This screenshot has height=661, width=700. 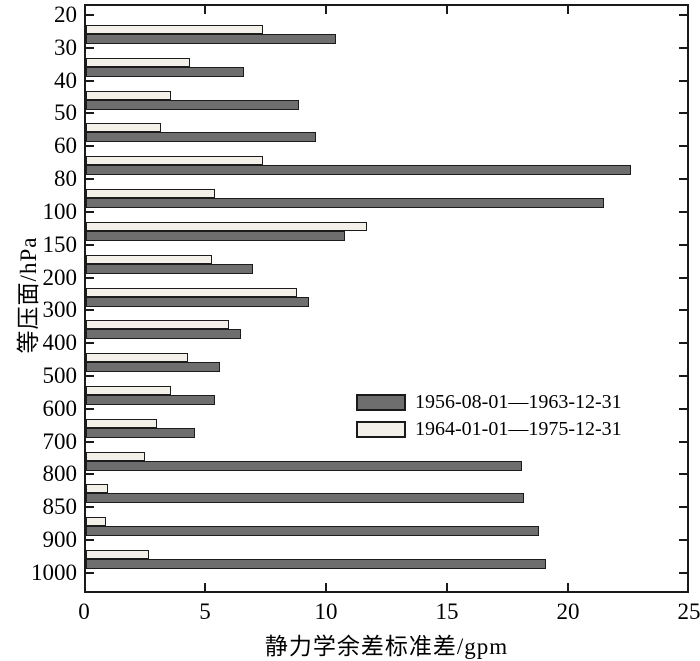 I want to click on legend-label-1964-series: 1964-01-01—1975-12-31, so click(x=518, y=429).